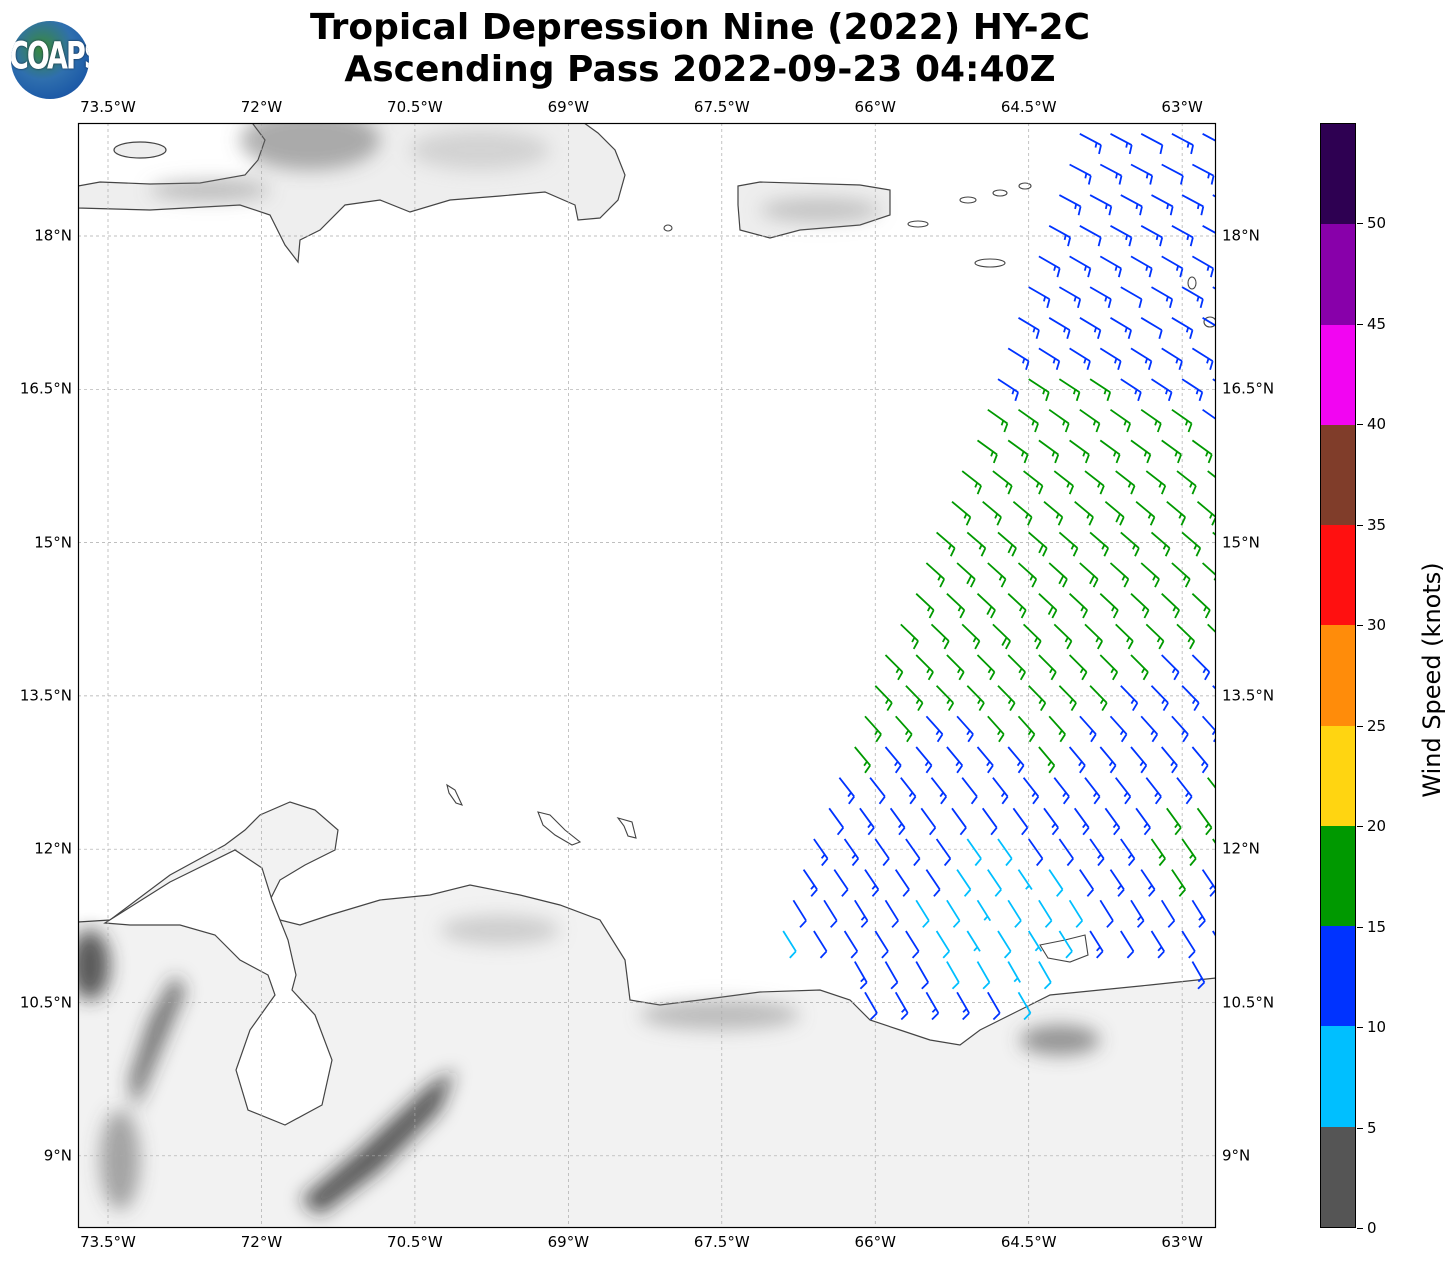 This screenshot has height=1264, width=1456. Describe the element at coordinates (415, 107) in the screenshot. I see `lon-tick-label-top: 70.5°W` at that location.